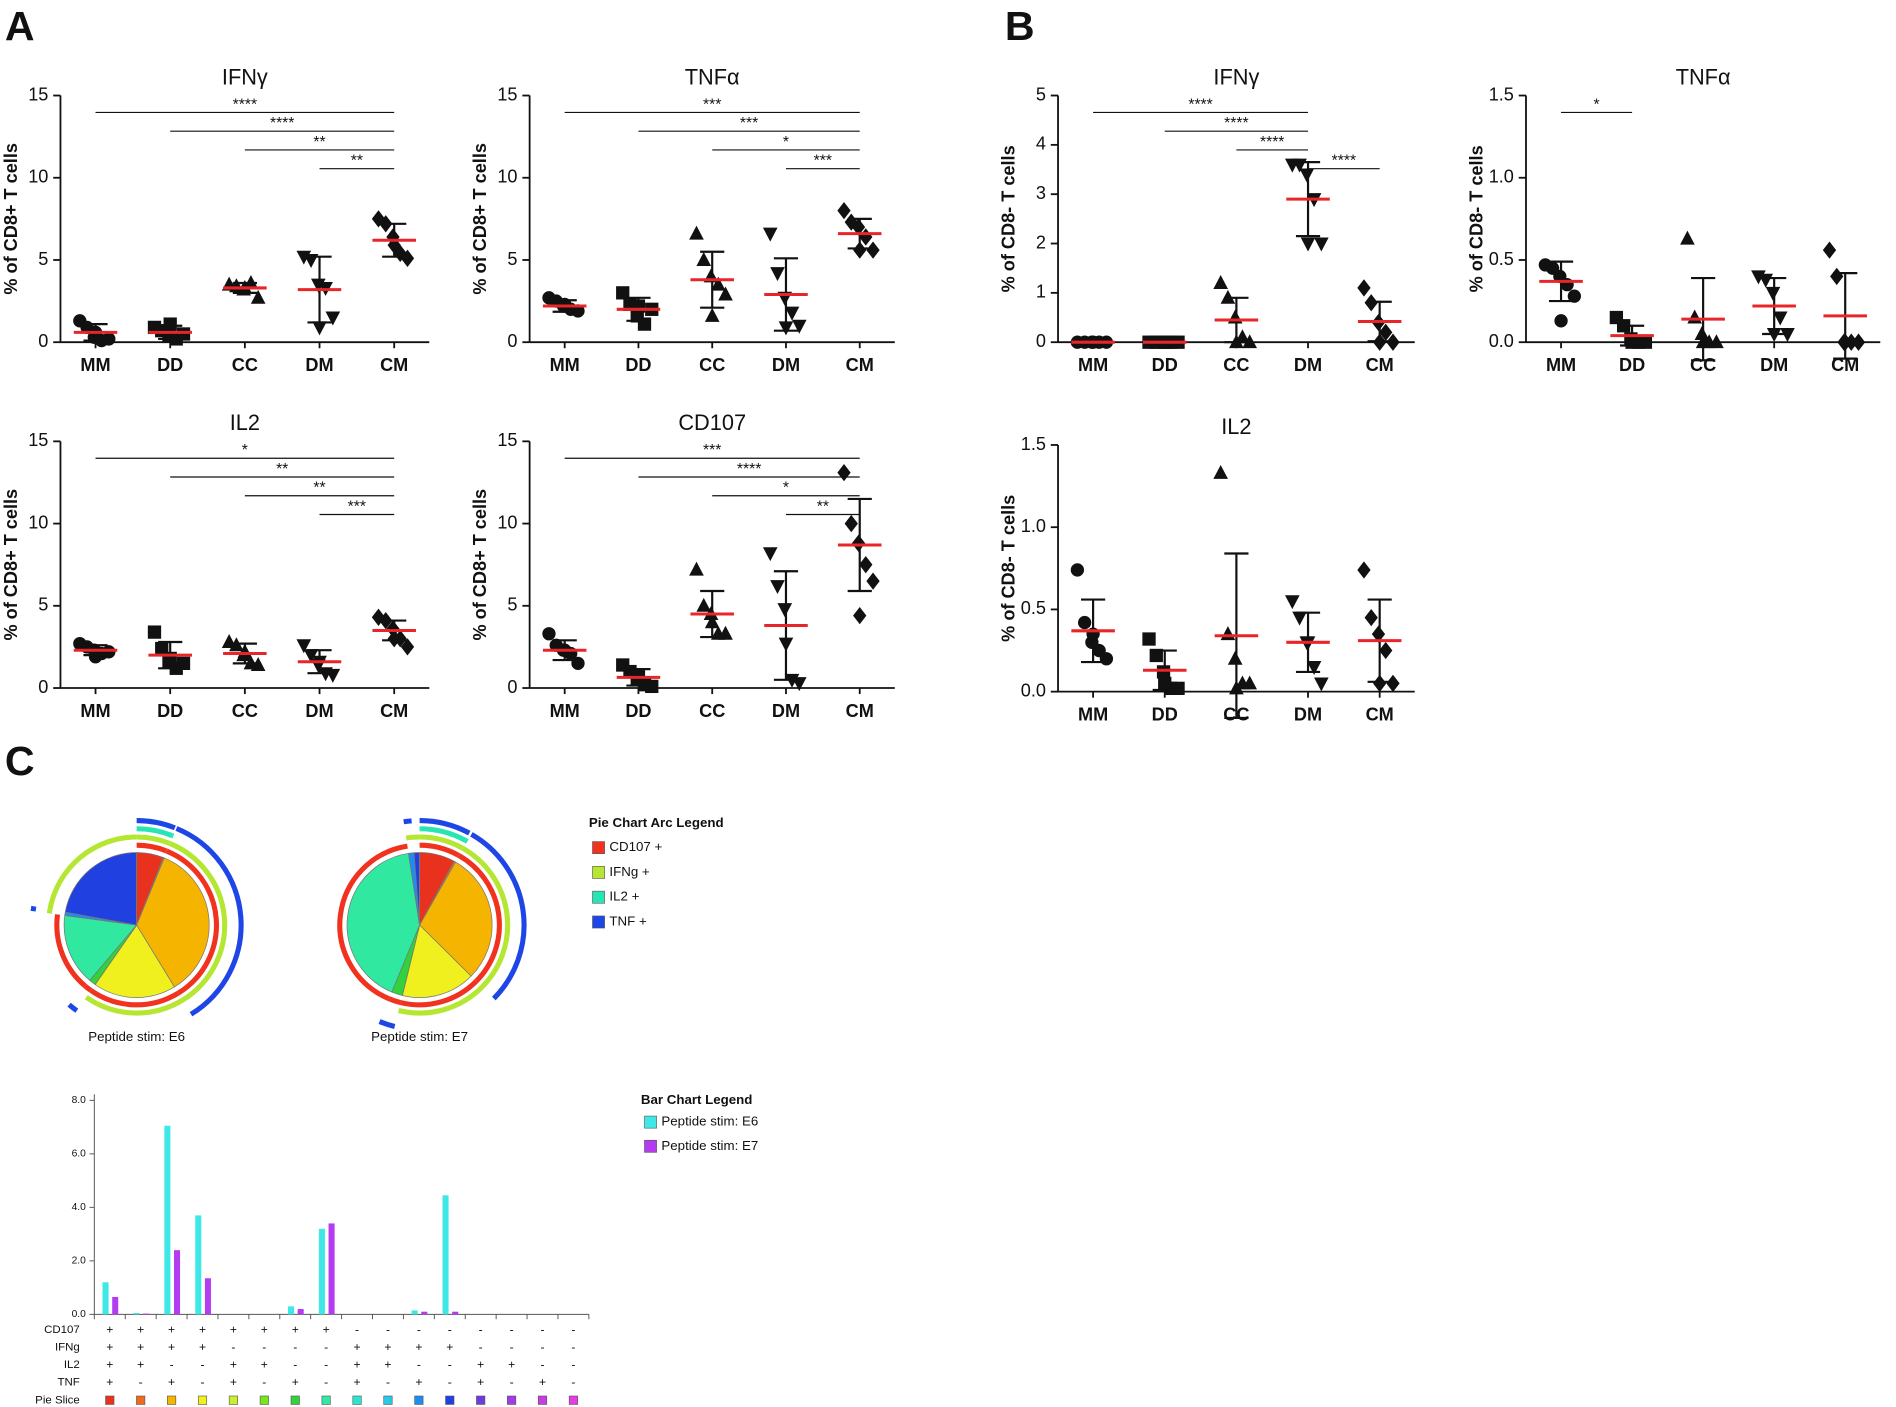 The height and width of the screenshot is (1407, 1896). What do you see at coordinates (1093, 365) in the screenshot?
I see `x-tick-label: MM` at bounding box center [1093, 365].